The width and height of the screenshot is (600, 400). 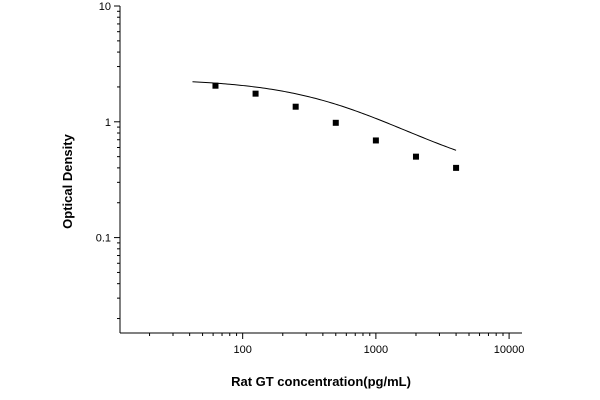 What do you see at coordinates (67, 180) in the screenshot?
I see `y-axis-title: Optical Density` at bounding box center [67, 180].